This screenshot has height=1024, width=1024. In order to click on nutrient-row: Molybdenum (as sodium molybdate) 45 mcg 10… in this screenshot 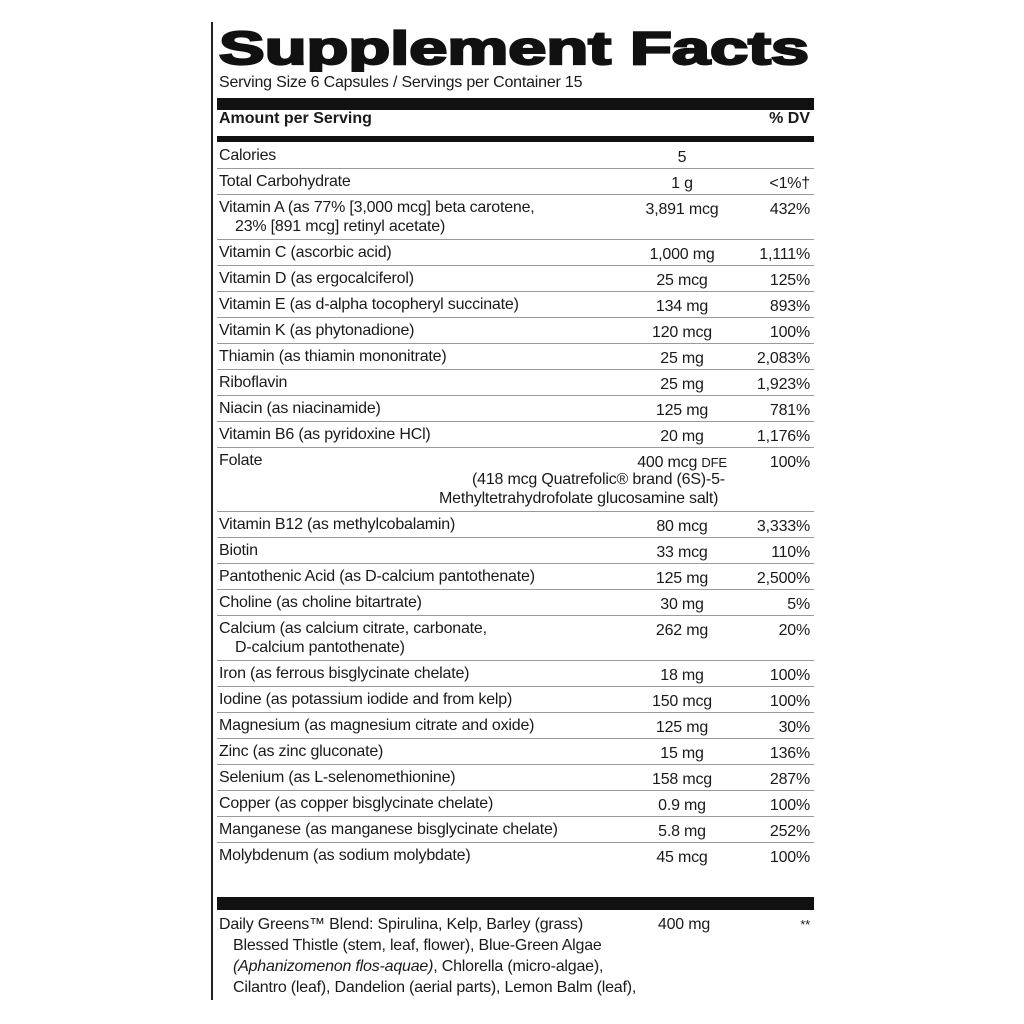, I will do `click(515, 855)`.